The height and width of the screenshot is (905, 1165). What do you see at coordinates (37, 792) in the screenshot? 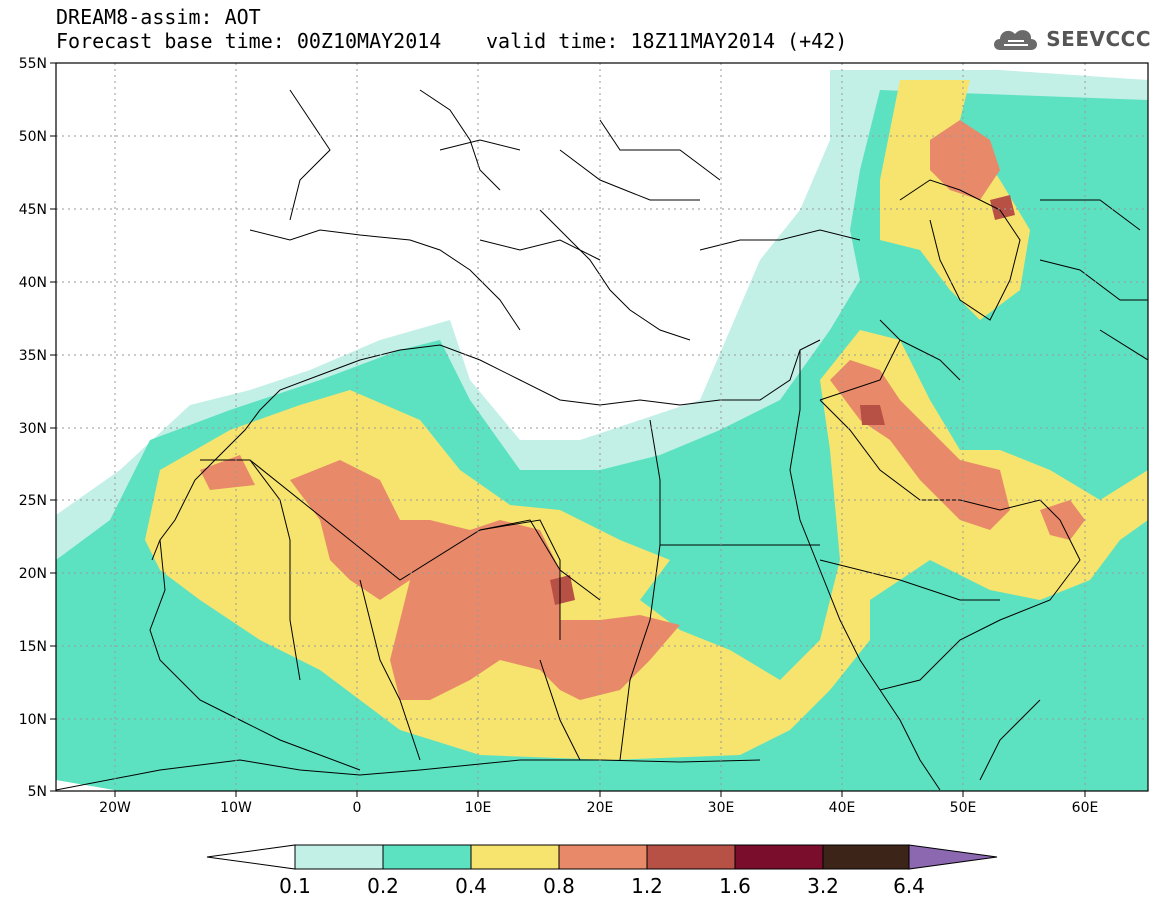
I see `lat-label: 5N` at bounding box center [37, 792].